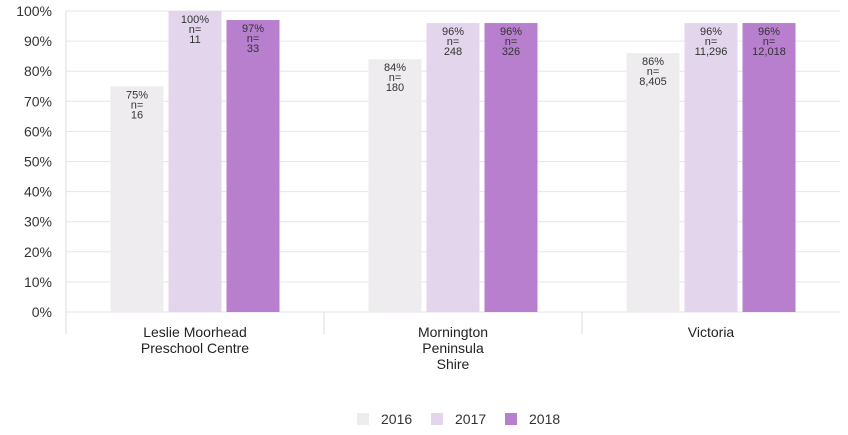 This screenshot has width=848, height=435. Describe the element at coordinates (453, 364) in the screenshot. I see `x-category-label: Shire` at that location.